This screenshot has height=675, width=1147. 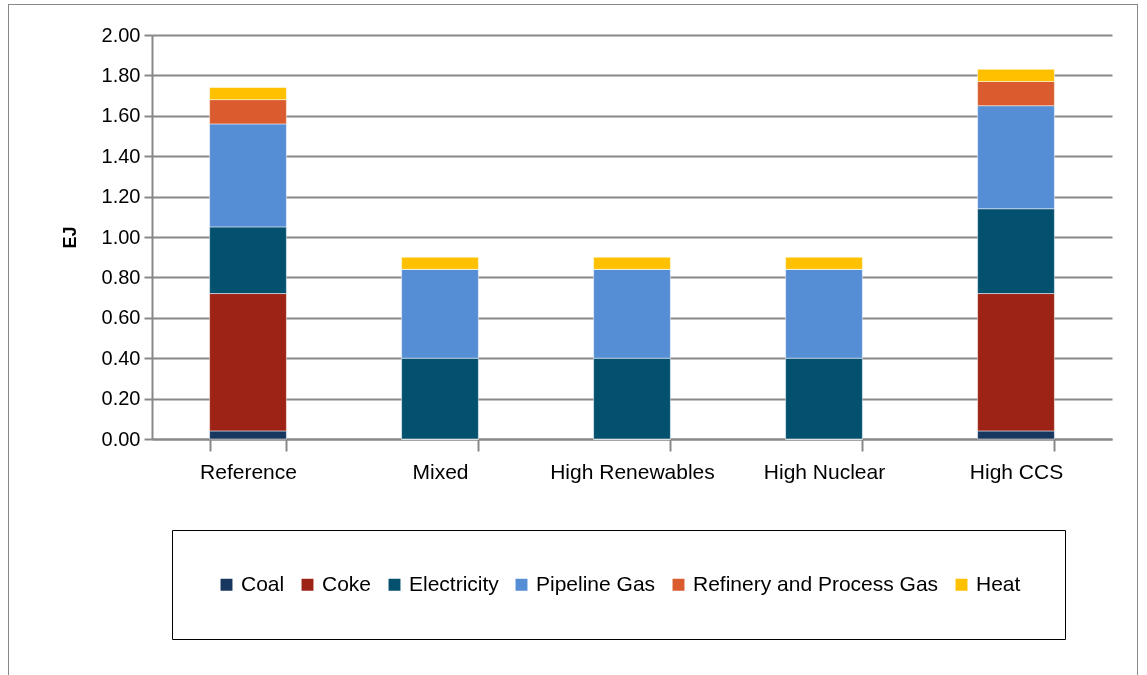 I want to click on legend-label: Pipeline Gas, so click(x=596, y=583).